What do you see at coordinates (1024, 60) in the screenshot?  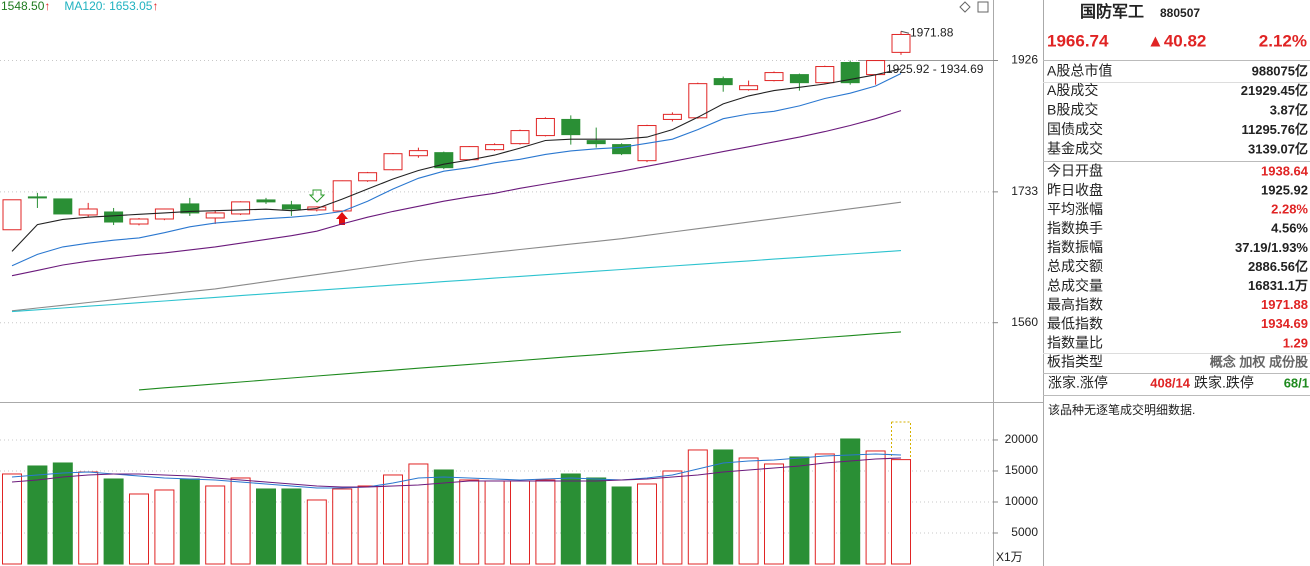 I see `y-tick-label: 1926` at bounding box center [1024, 60].